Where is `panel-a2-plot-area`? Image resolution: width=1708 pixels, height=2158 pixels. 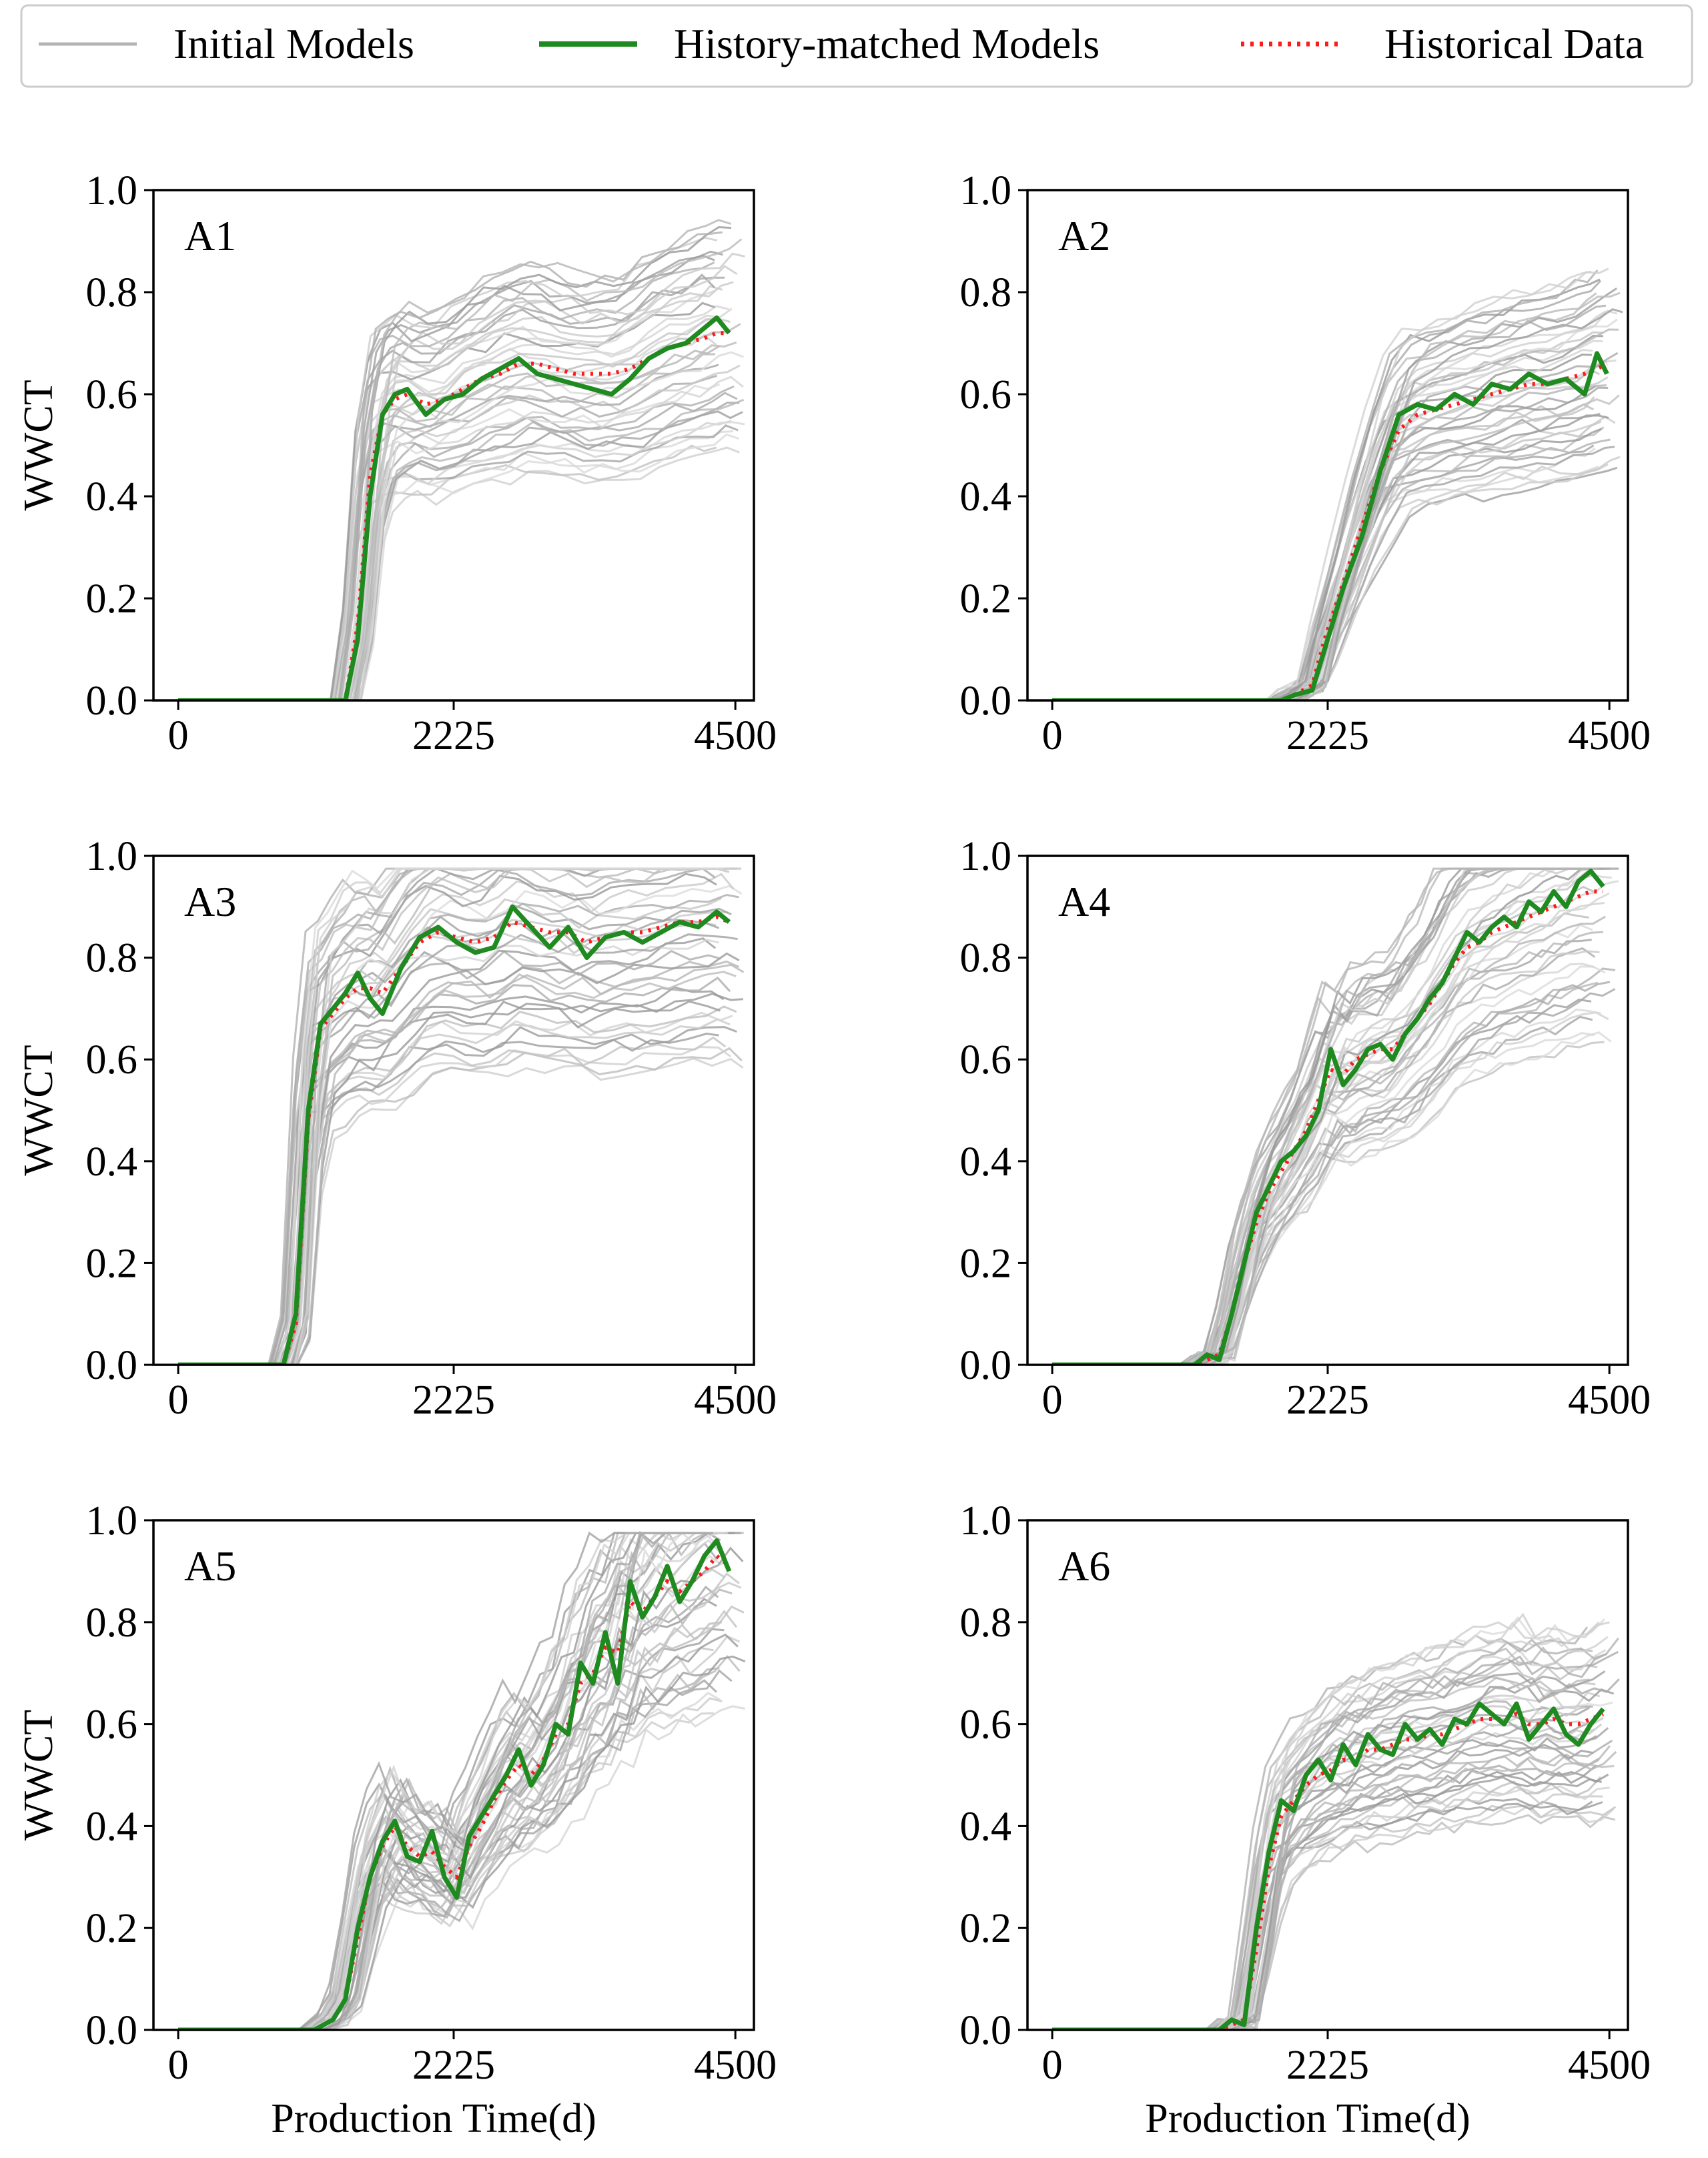 panel-a2-plot-area is located at coordinates (1338, 483).